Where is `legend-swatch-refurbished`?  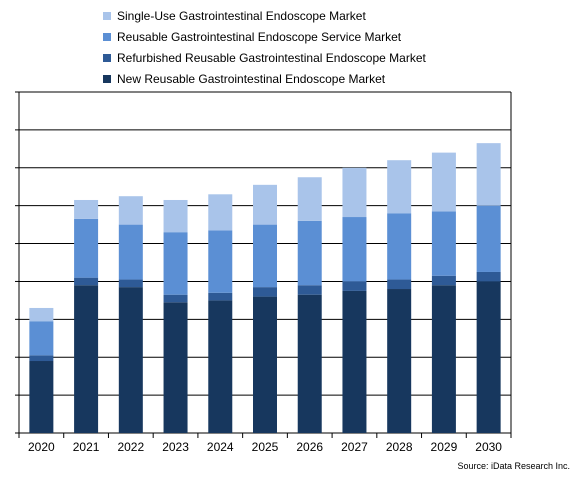 legend-swatch-refurbished is located at coordinates (107, 58).